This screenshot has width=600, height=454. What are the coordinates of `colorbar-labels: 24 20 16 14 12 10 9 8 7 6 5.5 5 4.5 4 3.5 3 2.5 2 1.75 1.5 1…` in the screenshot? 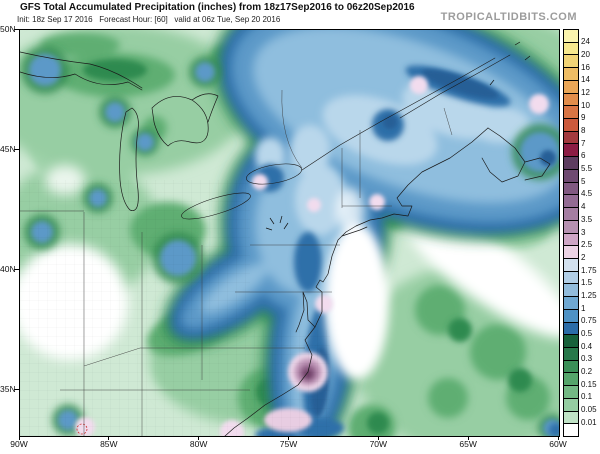 It's located at (590, 232).